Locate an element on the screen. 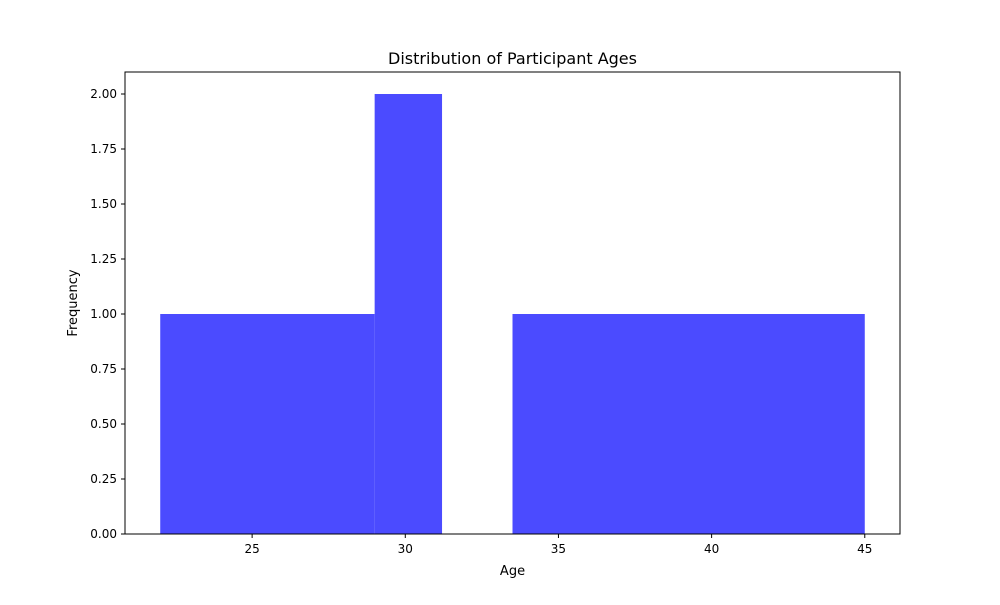  y-tick-label: 0.75 is located at coordinates (103, 369).